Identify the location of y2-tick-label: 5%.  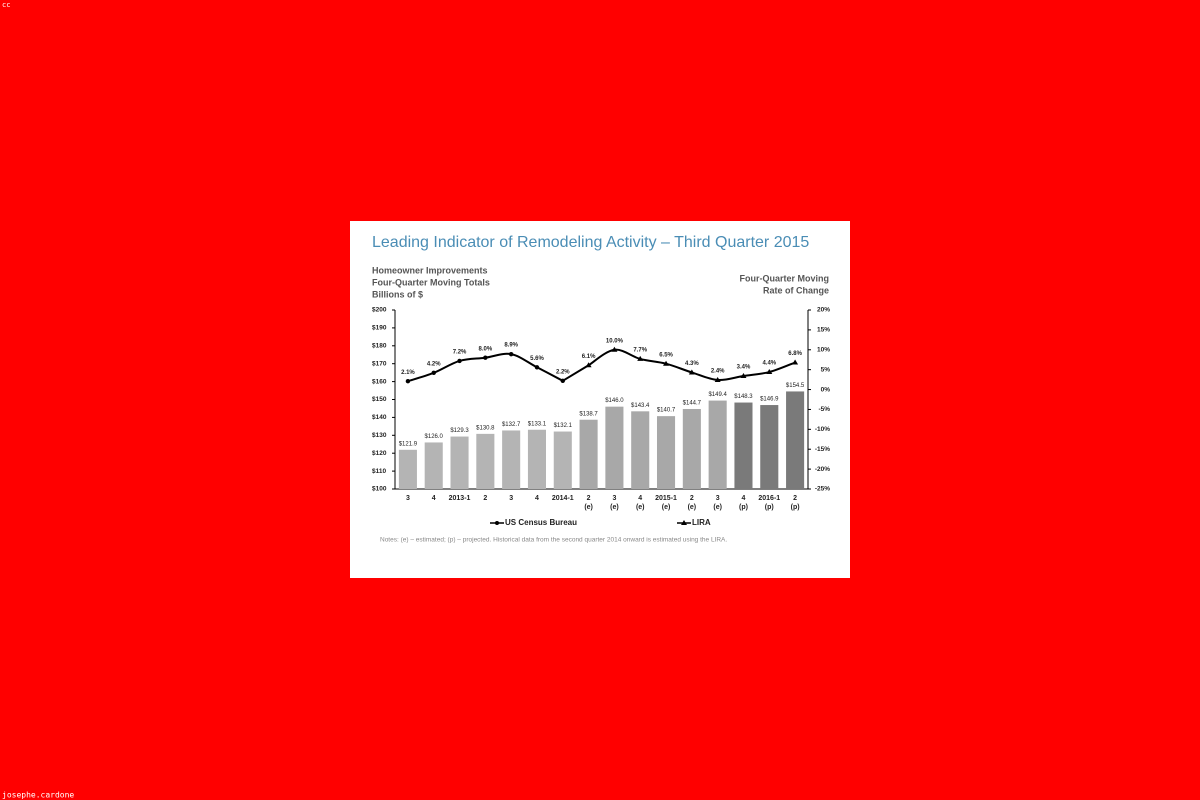
(826, 369).